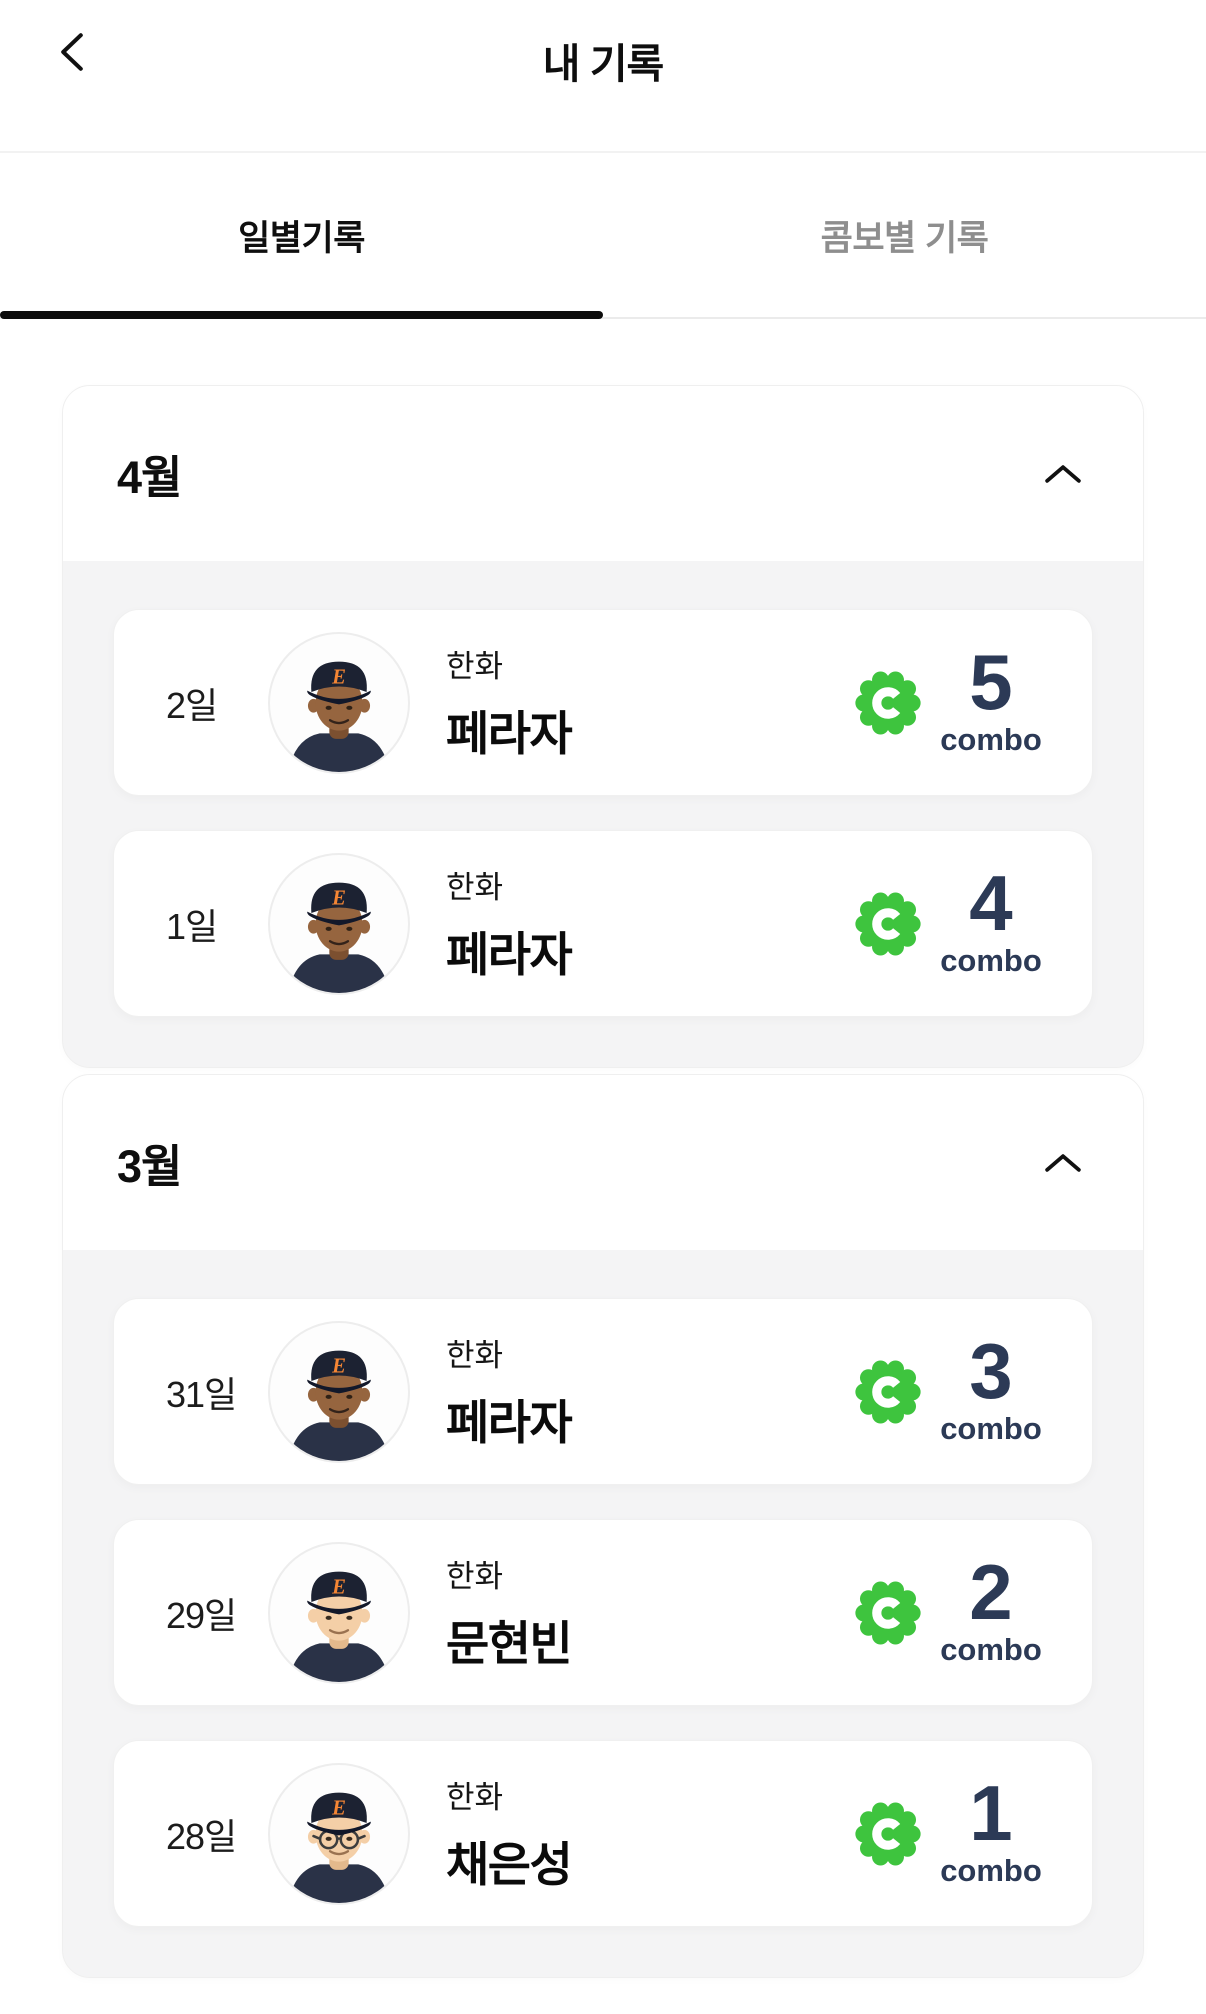 The image size is (1206, 2014). What do you see at coordinates (603, 1391) in the screenshot?
I see `record-card: 31일 E` at bounding box center [603, 1391].